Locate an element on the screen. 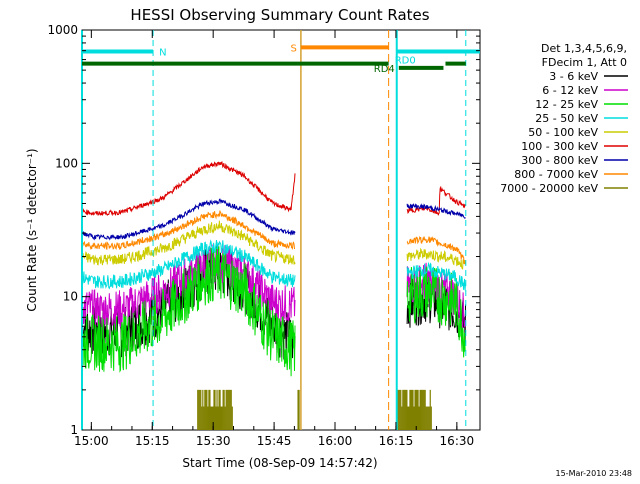 This screenshot has width=640, height=484. legend-label: 800 - 7000 keV is located at coordinates (556, 174).